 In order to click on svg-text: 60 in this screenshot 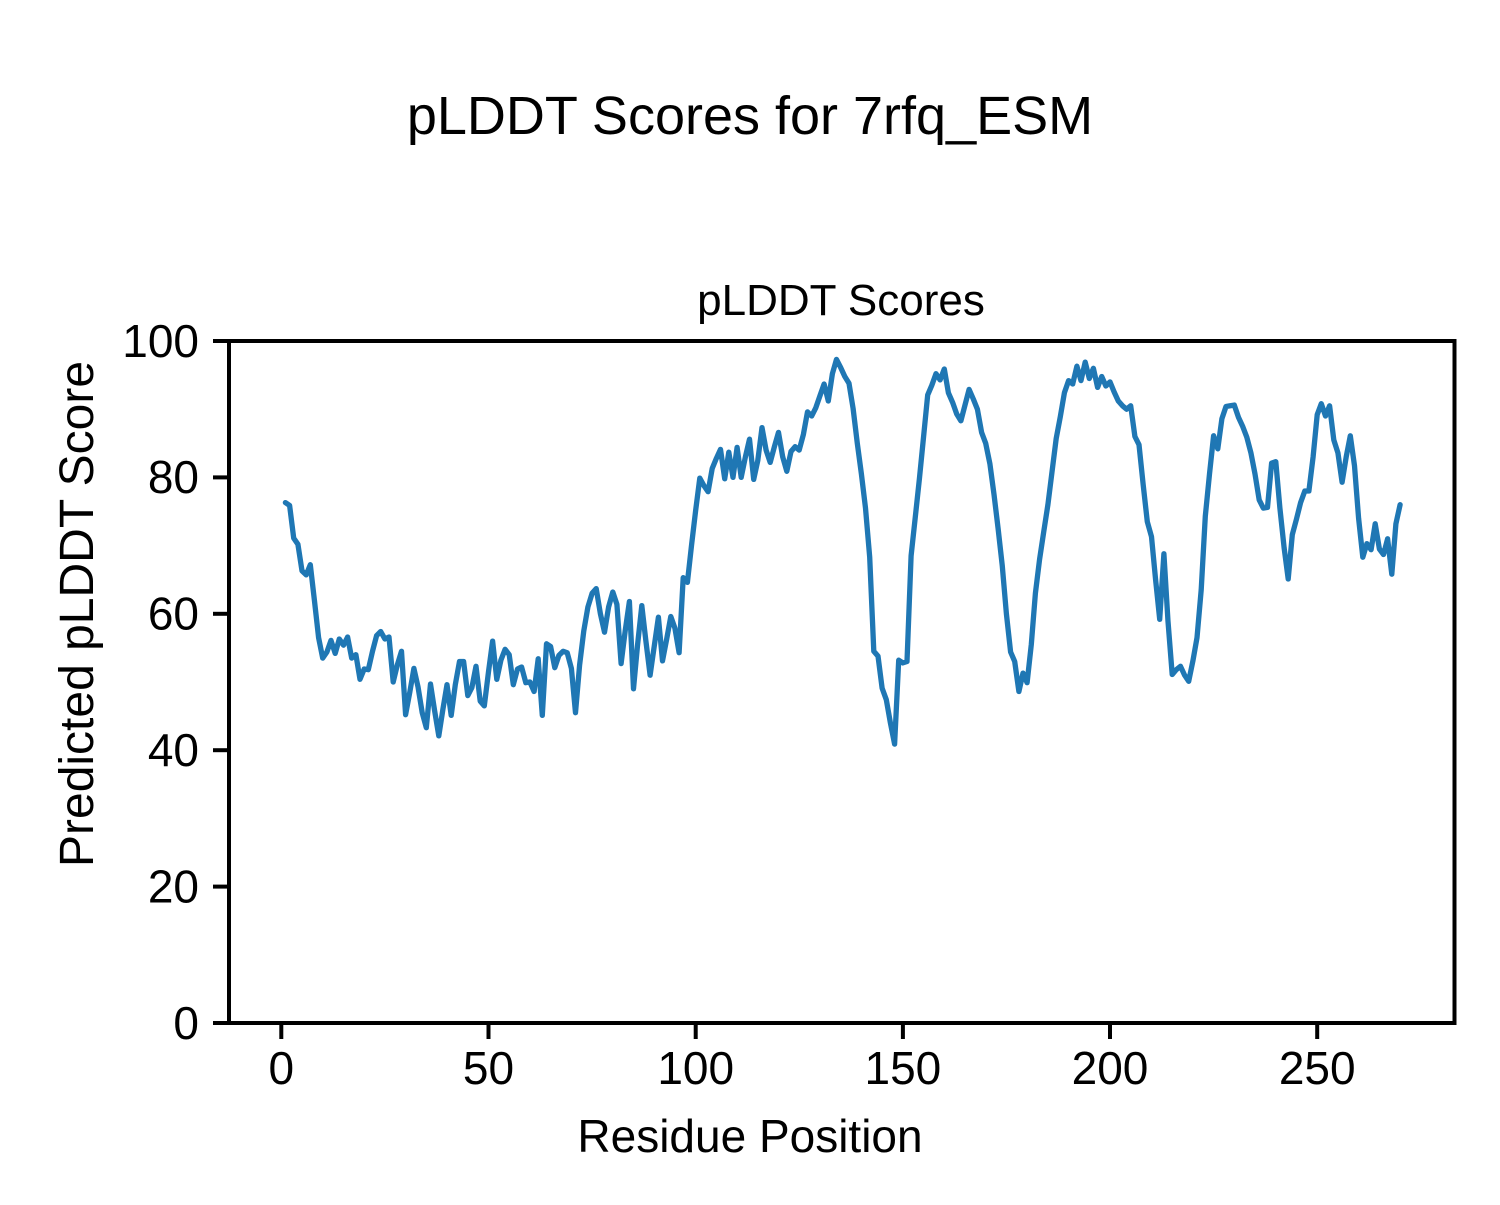, I will do `click(173, 614)`.